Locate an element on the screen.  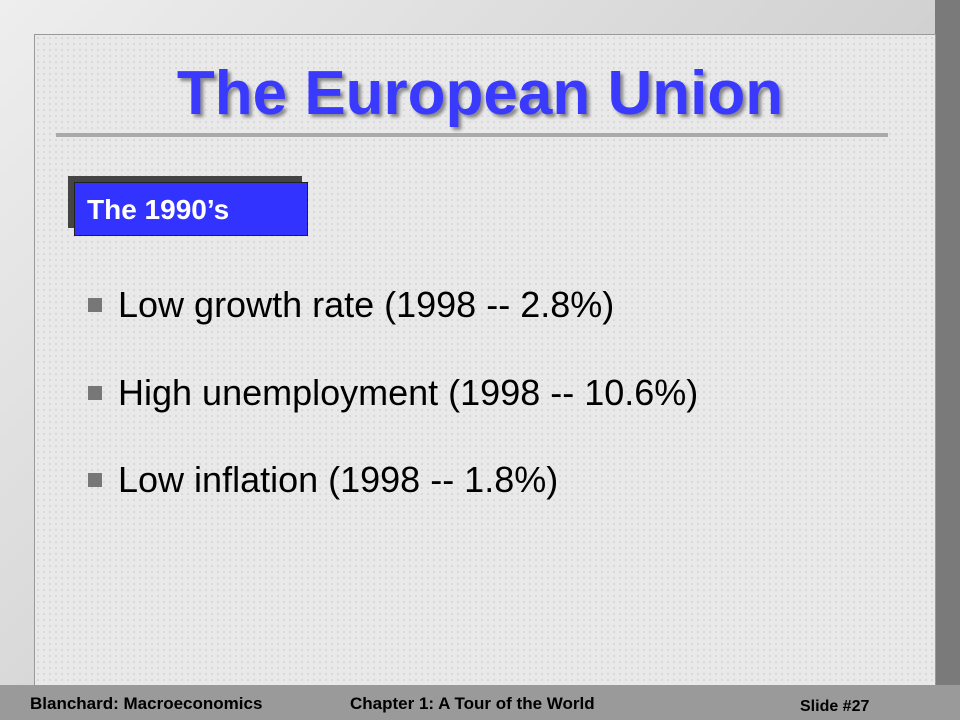
footer-left: Blanchard: Macroeconomics is located at coordinates (146, 703).